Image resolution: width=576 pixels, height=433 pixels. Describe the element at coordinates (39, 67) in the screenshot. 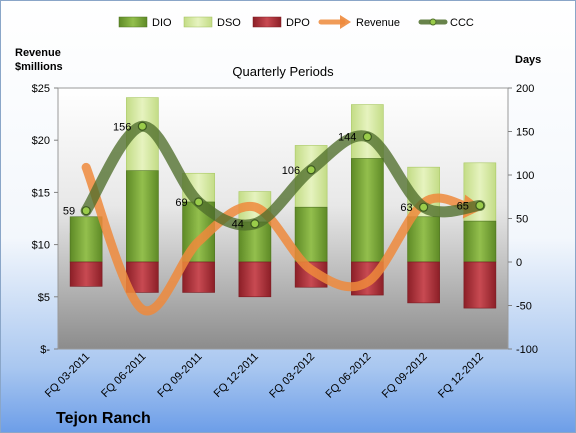

I see `left-axis-title-line2: $millions` at that location.